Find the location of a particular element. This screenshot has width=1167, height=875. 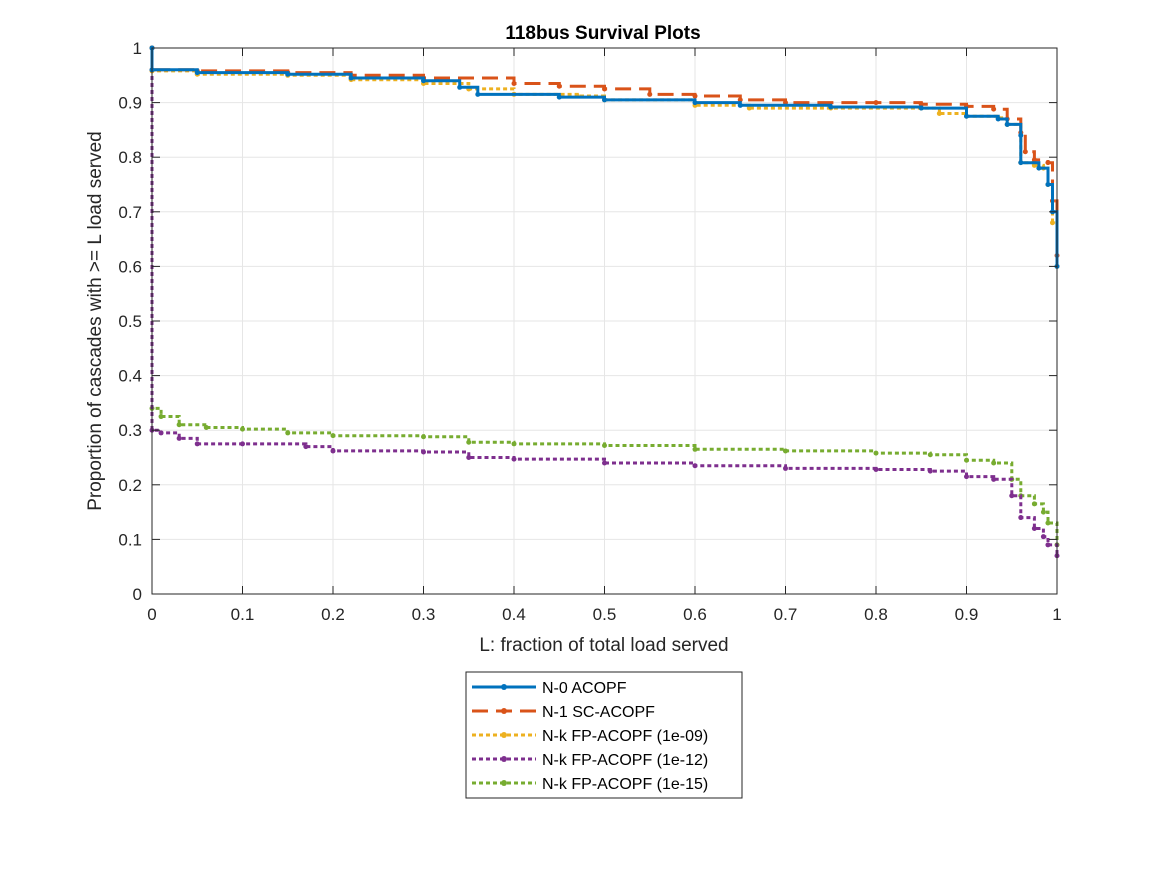

y-tick-label: 0.8 is located at coordinates (130, 157).